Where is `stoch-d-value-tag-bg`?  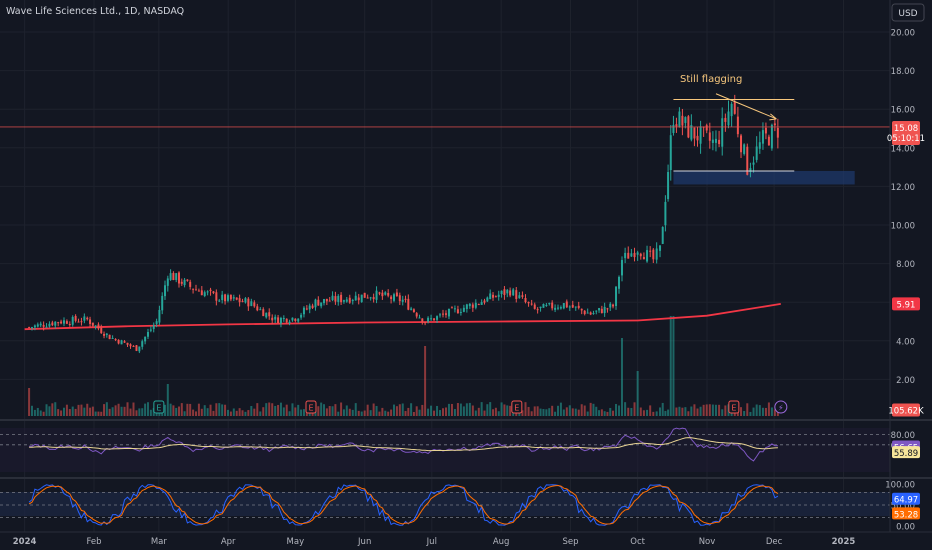 stoch-d-value-tag-bg is located at coordinates (906, 513).